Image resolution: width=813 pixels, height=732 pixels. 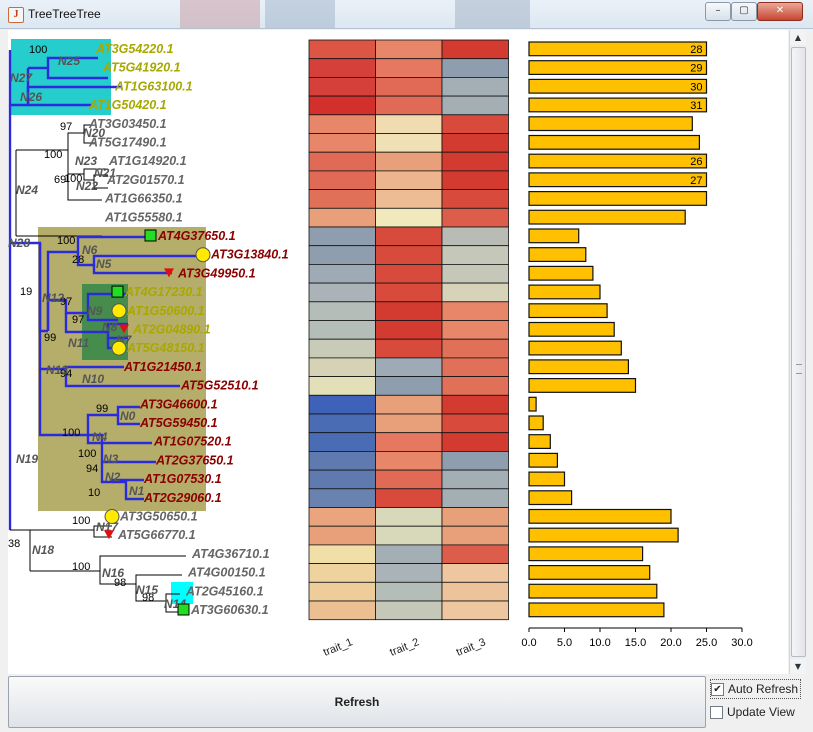 I want to click on internal-node-label: N12, so click(x=53, y=298).